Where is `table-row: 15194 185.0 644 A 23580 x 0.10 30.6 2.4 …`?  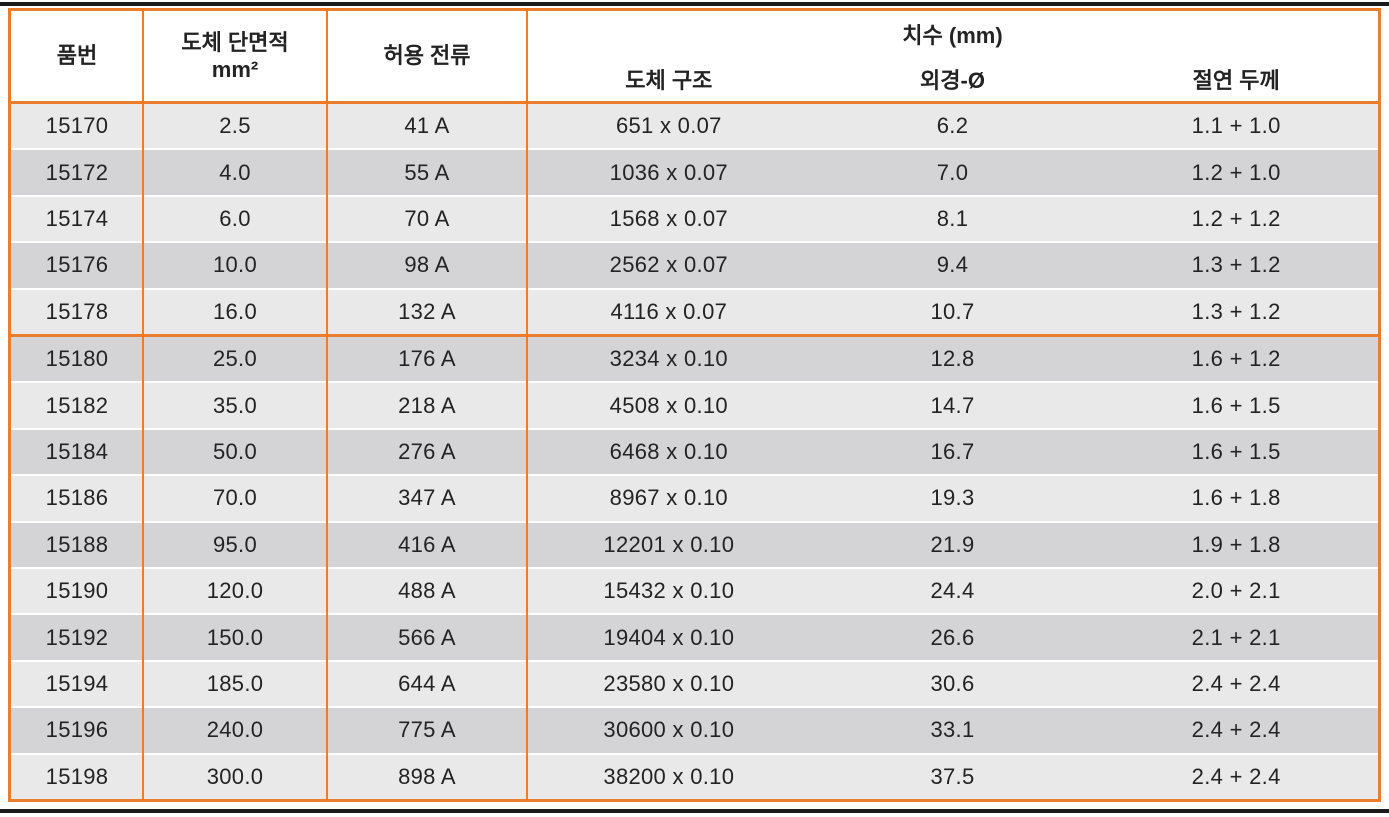
table-row: 15194 185.0 644 A 23580 x 0.10 30.6 2.4 … is located at coordinates (694, 683).